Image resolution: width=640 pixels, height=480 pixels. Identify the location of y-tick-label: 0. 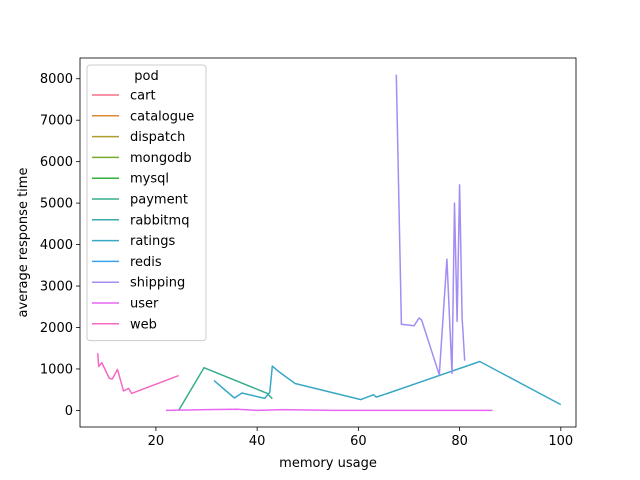
(69, 411).